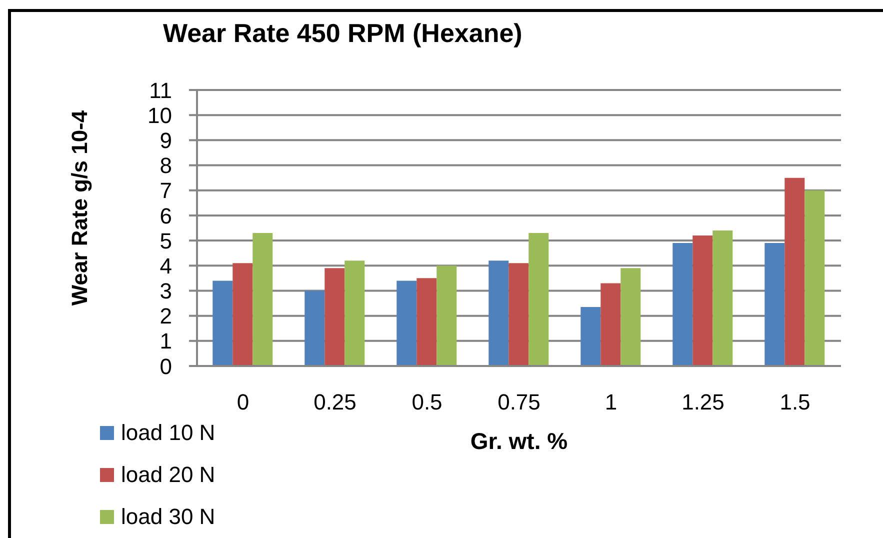 The width and height of the screenshot is (883, 538). What do you see at coordinates (243, 402) in the screenshot?
I see `x-tick-label: 0` at bounding box center [243, 402].